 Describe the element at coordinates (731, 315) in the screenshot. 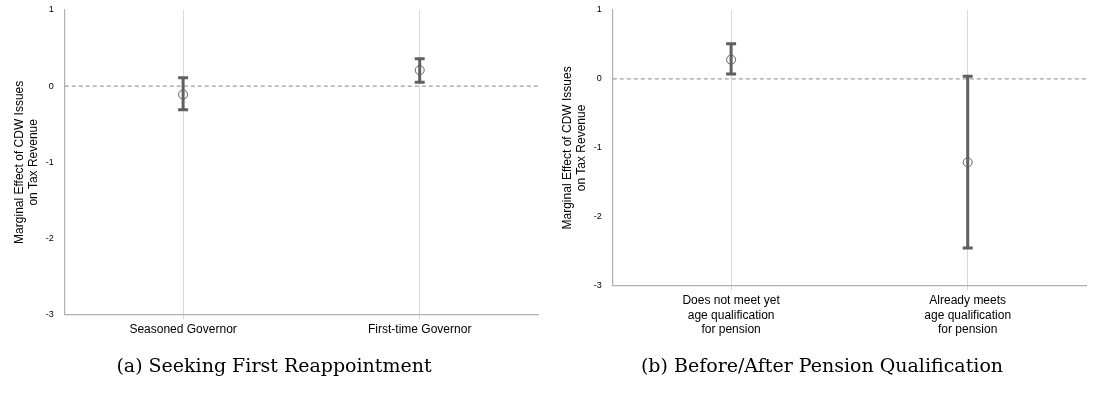

I see `x-tick-label: Does not meet yet age qualification for pension` at that location.